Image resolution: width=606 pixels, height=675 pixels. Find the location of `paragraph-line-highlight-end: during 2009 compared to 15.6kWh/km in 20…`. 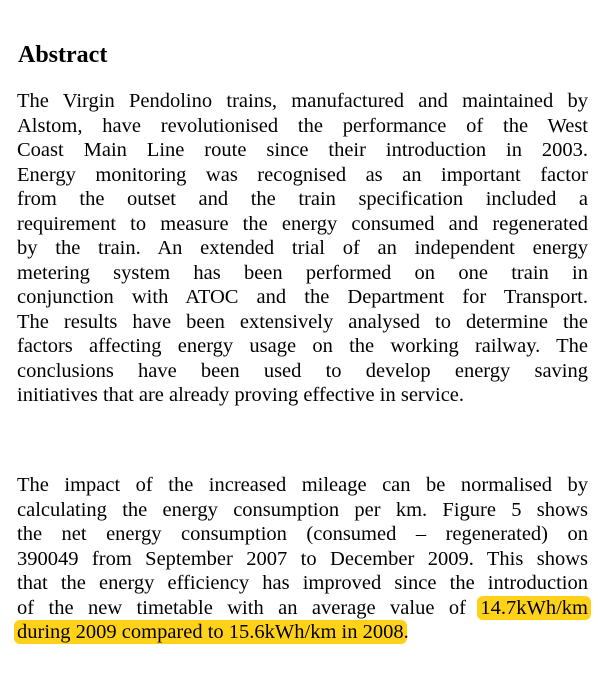

paragraph-line-highlight-end: during 2009 compared to 15.6kWh/km in 20… is located at coordinates (301, 632).